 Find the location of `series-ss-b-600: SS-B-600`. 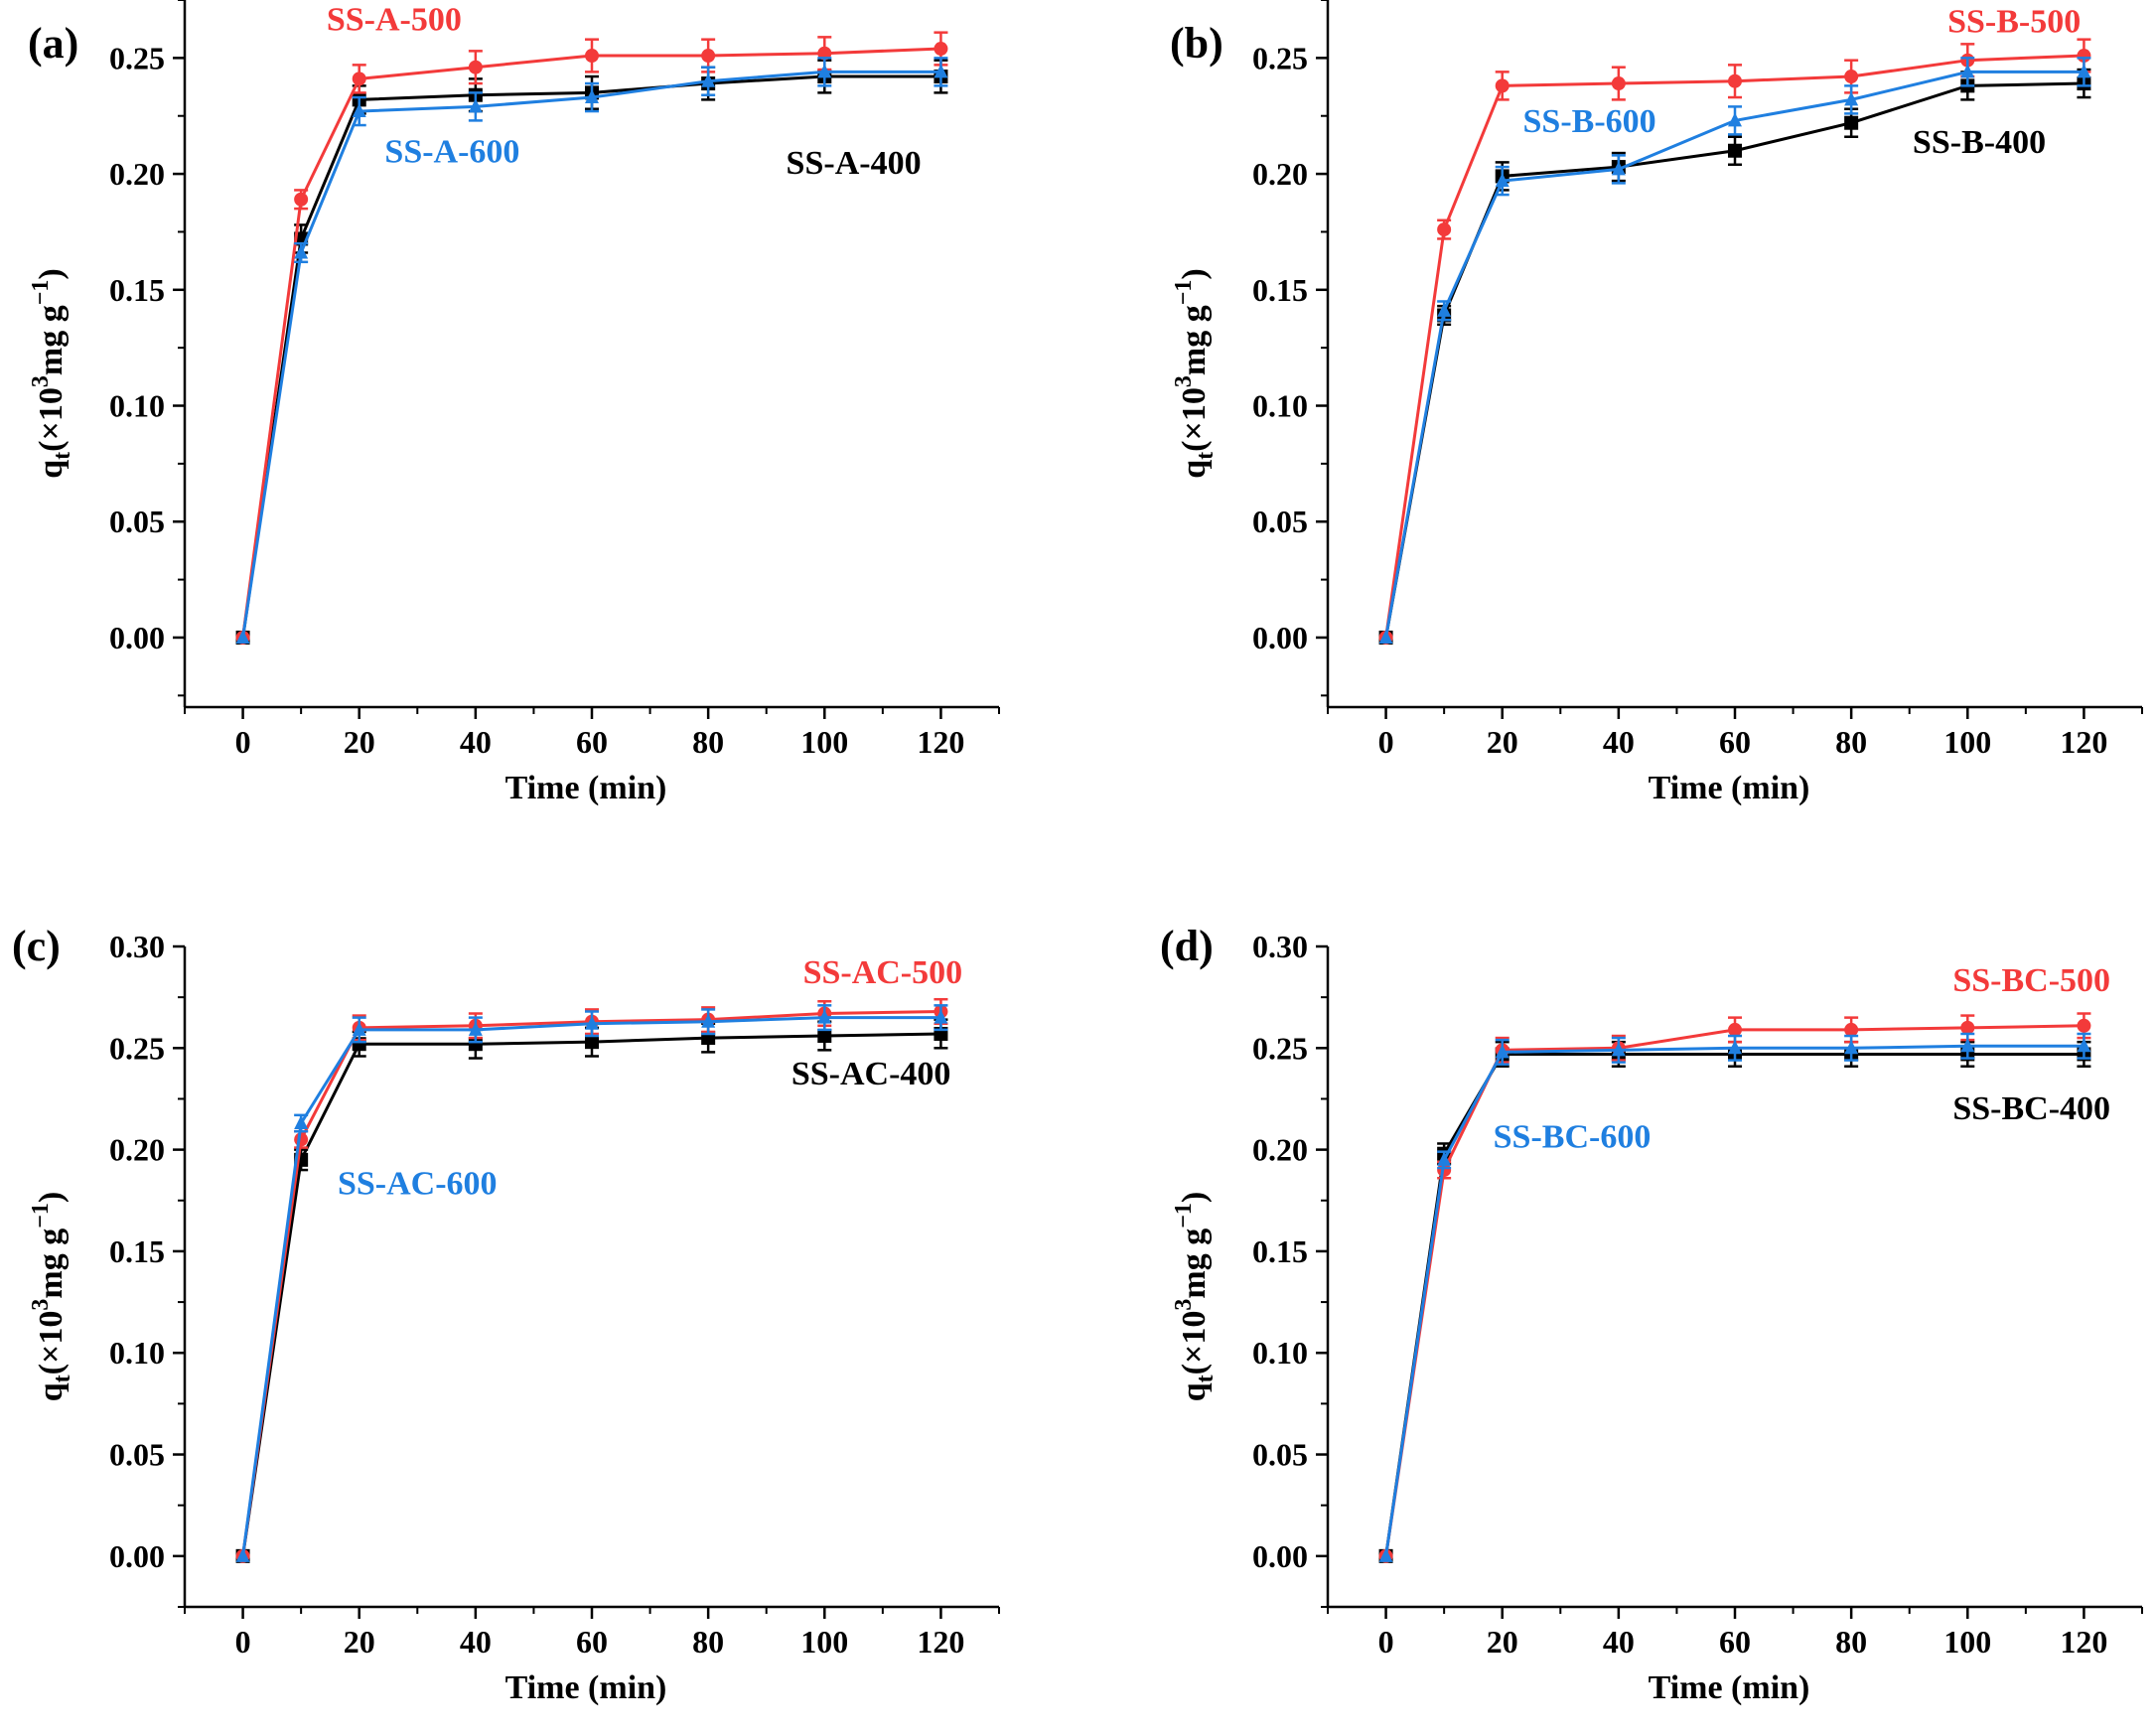

series-ss-b-600: SS-B-600 is located at coordinates (1735, 350).